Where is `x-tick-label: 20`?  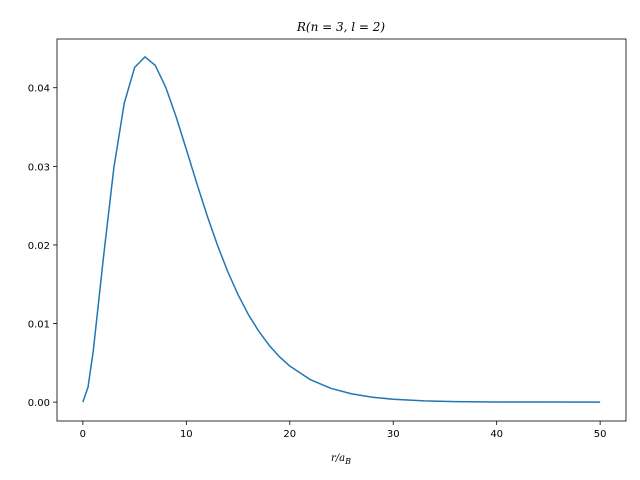
x-tick-label: 20 is located at coordinates (289, 434).